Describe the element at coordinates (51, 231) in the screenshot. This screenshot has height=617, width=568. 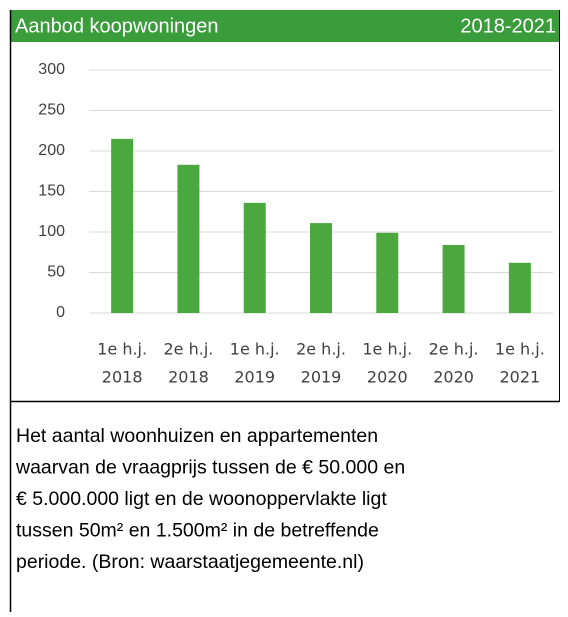
I see `y-tick-label: 100` at that location.